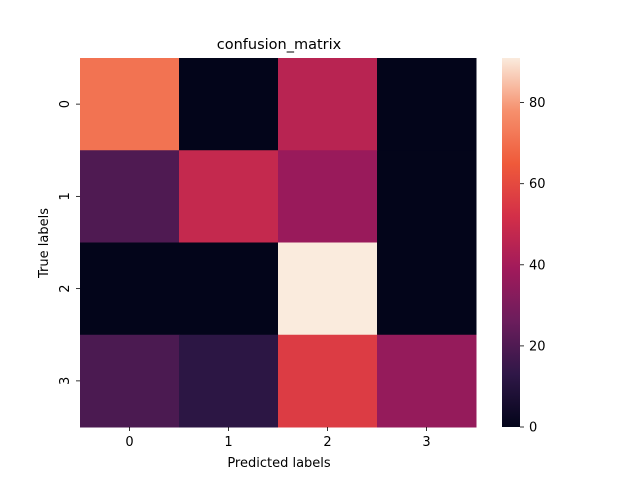  I want to click on heatmap-cell-r0-c2, so click(328, 104).